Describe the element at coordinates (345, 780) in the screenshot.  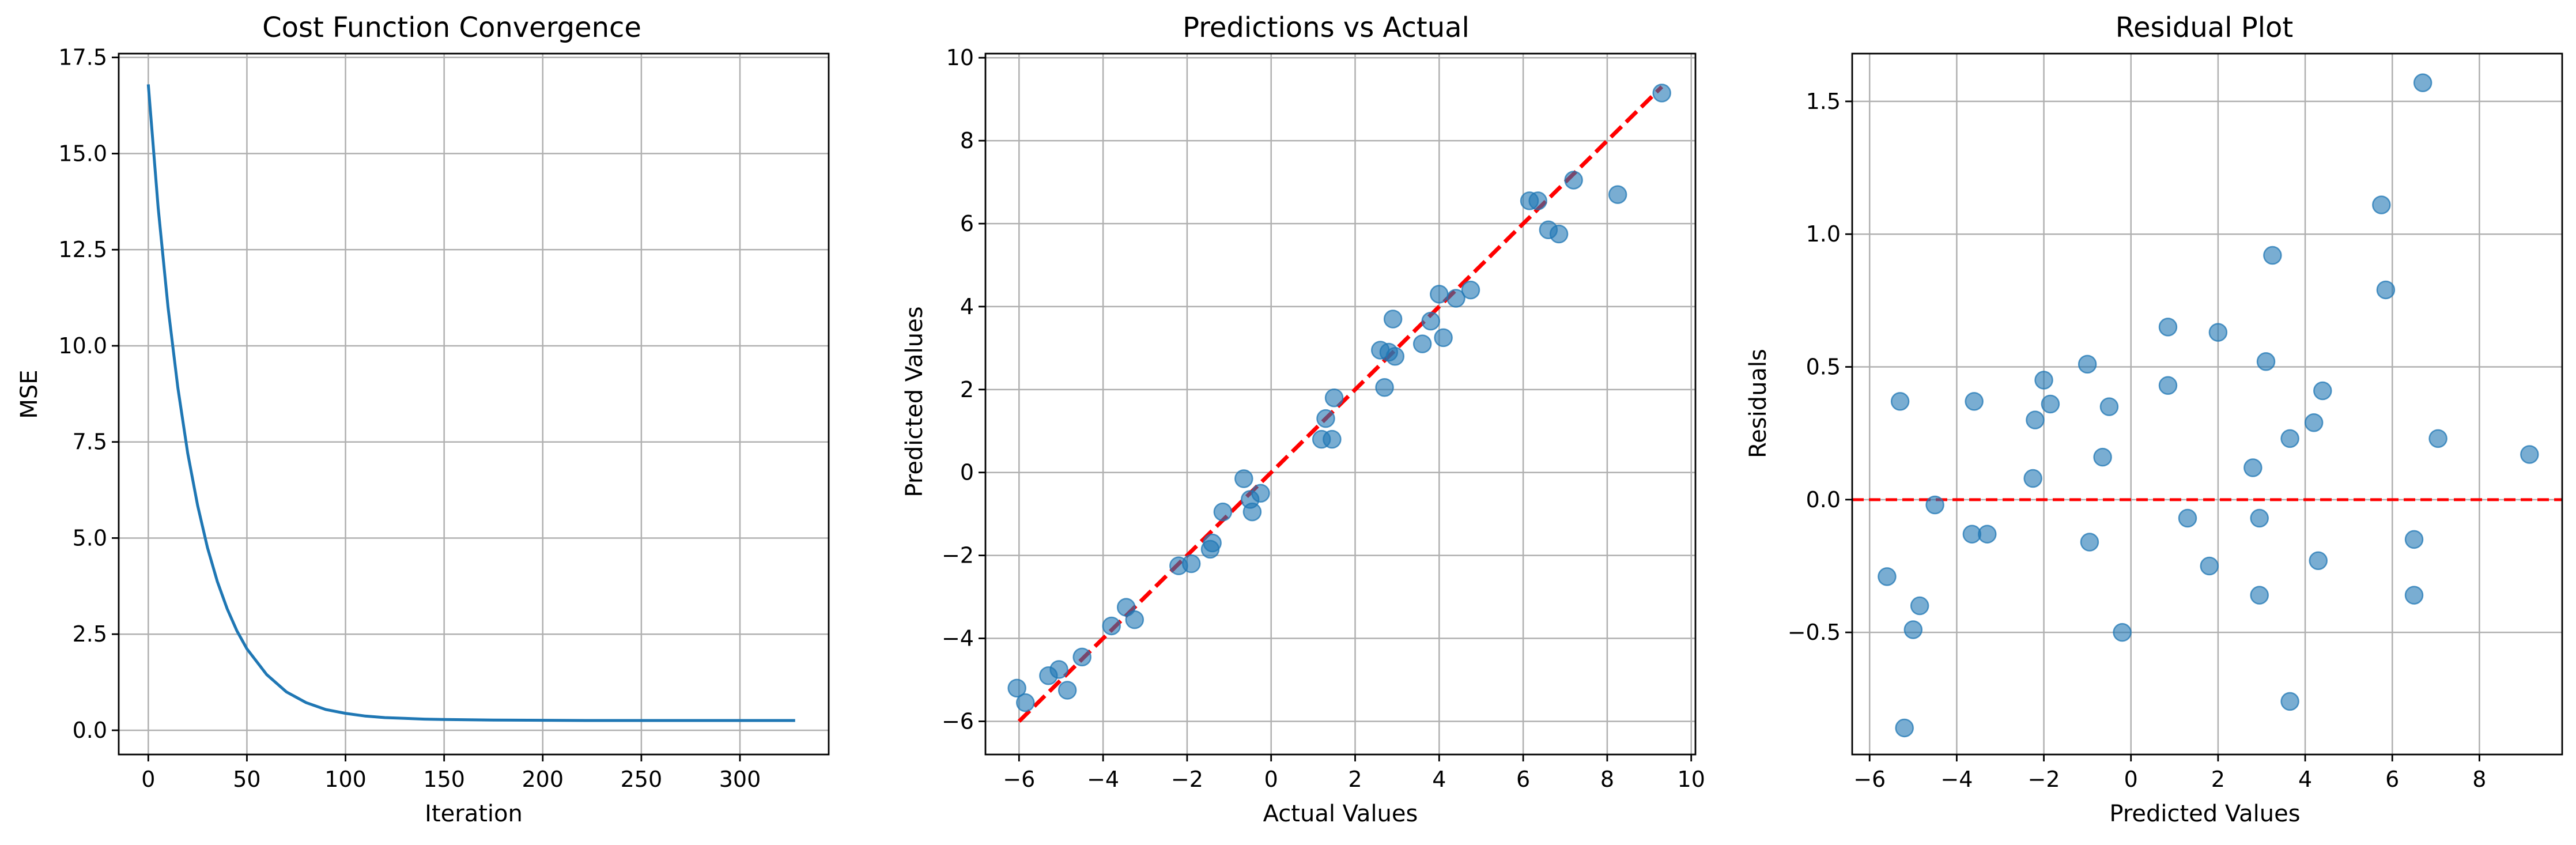
I see `x-tick-label: 100` at that location.